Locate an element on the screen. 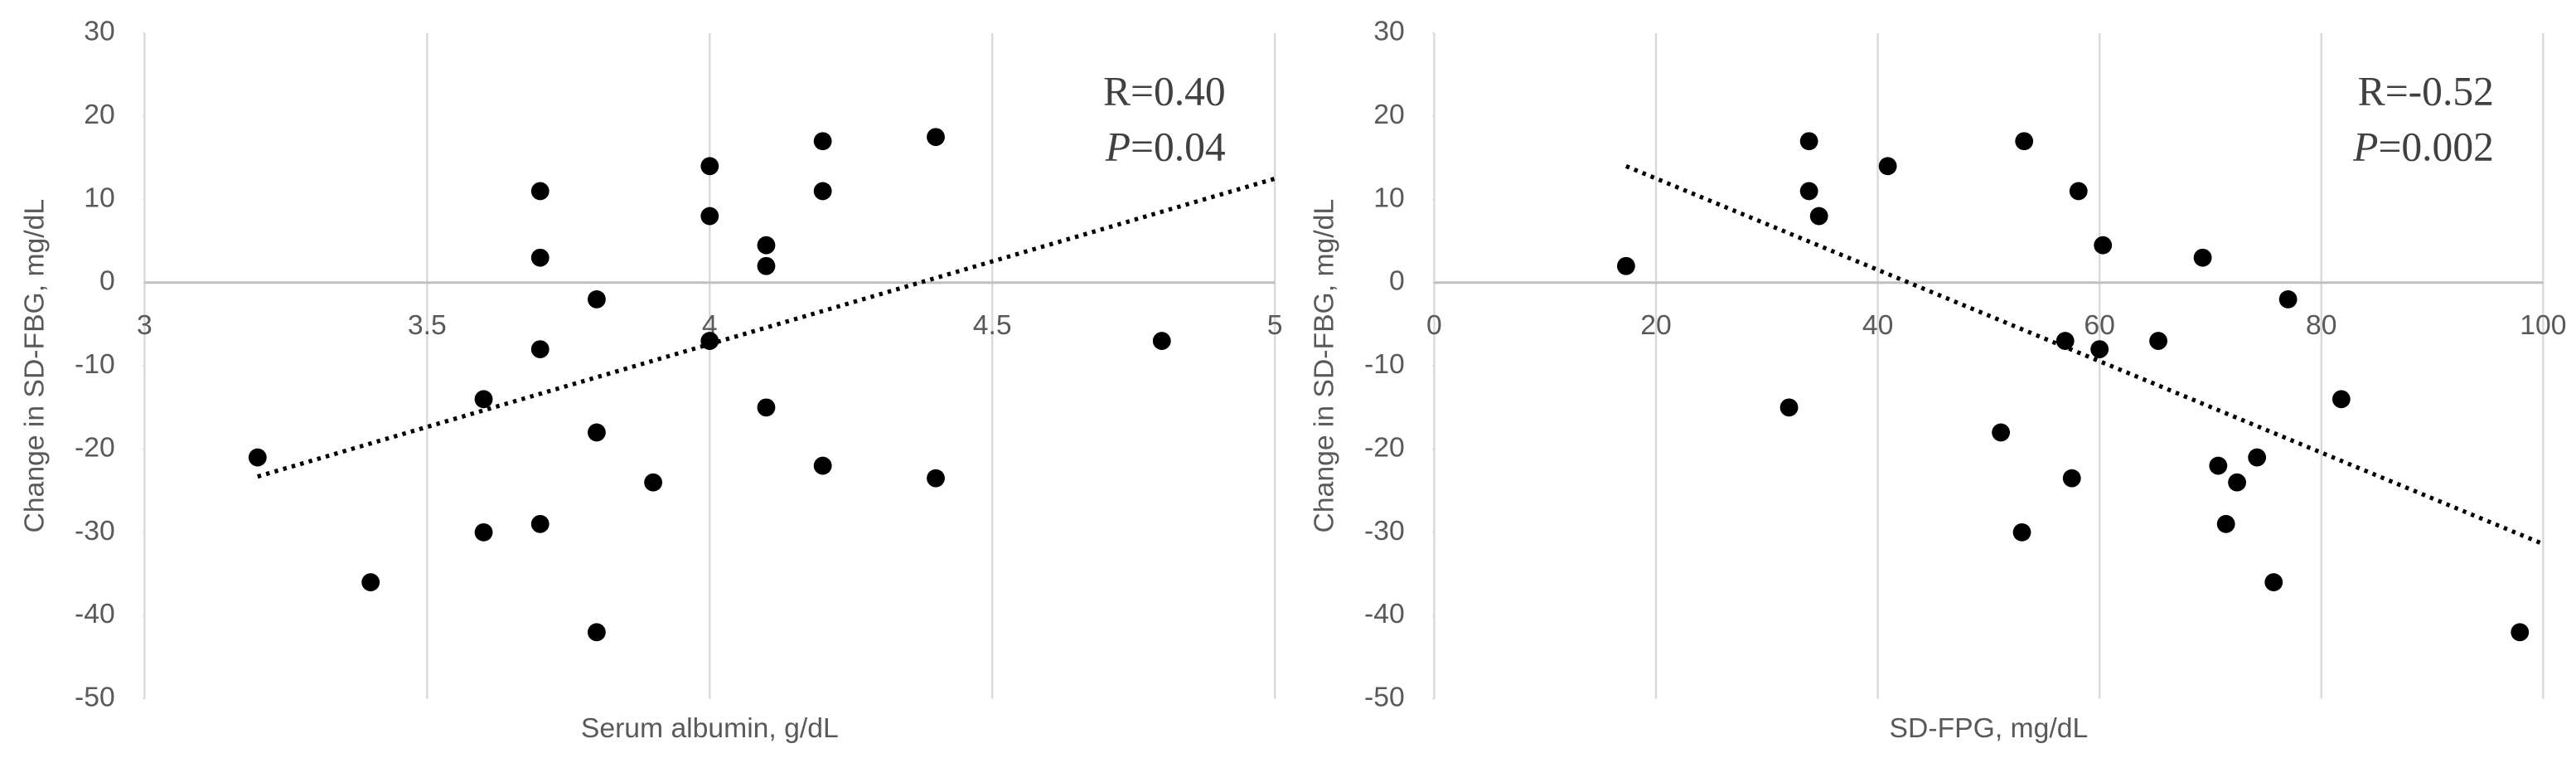 Image resolution: width=2576 pixels, height=763 pixels. x-tick-label: 100 is located at coordinates (2543, 325).